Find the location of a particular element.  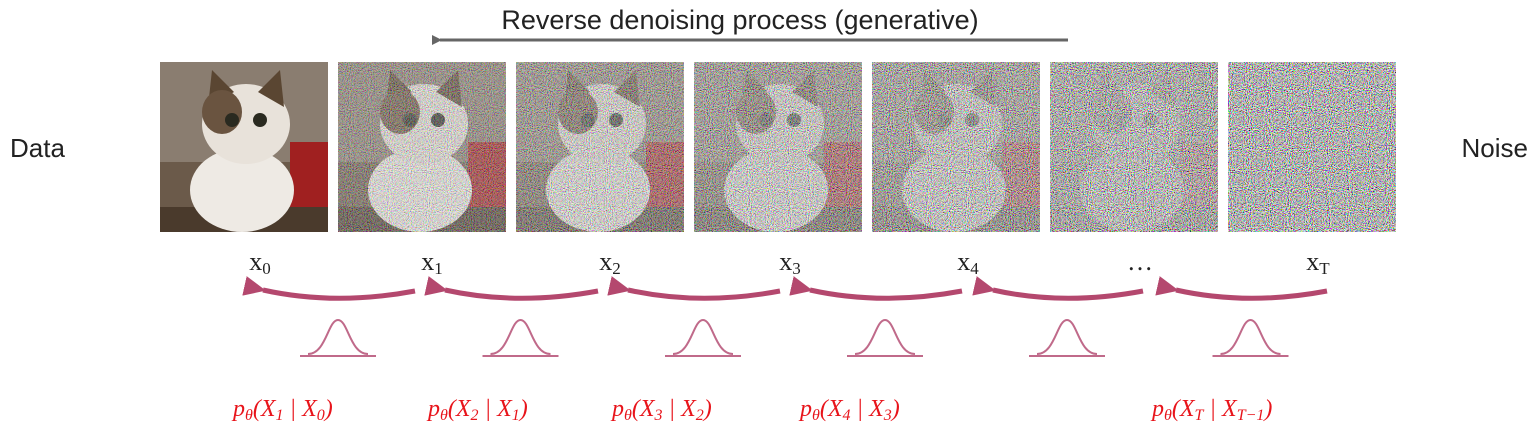

data-label: Data is located at coordinates (37, 148).